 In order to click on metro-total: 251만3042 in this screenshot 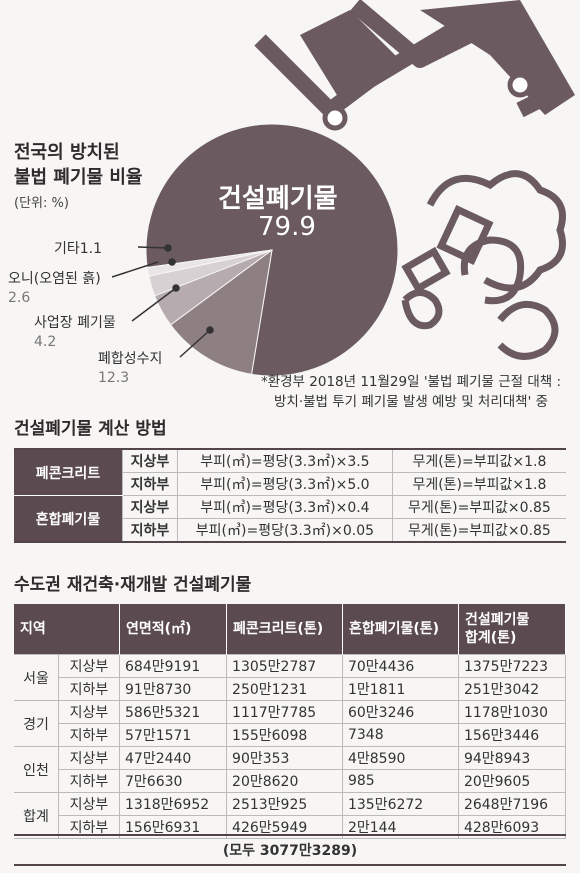, I will do `click(512, 689)`.